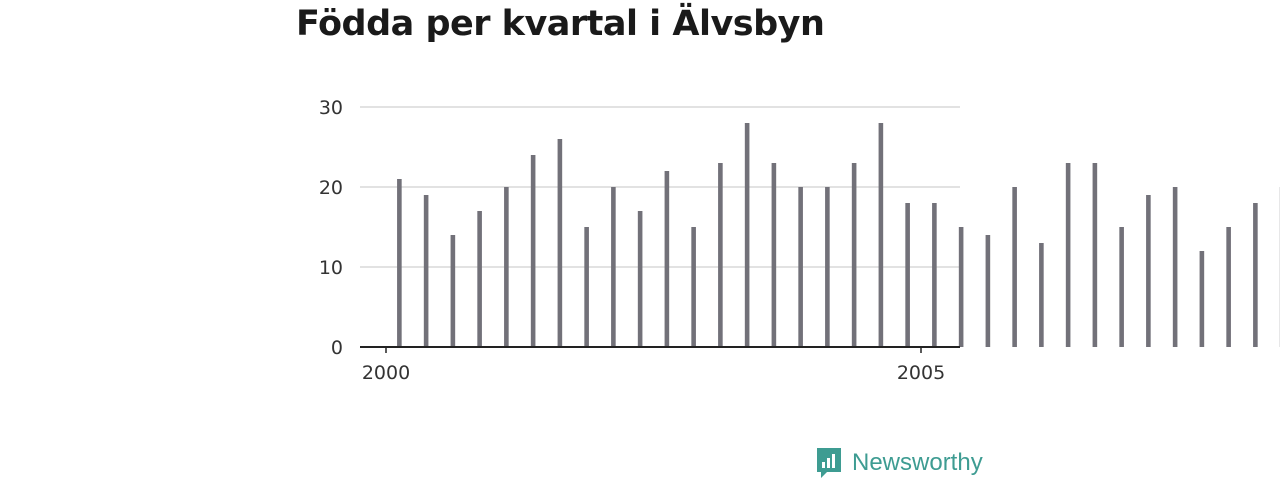 Image resolution: width=1280 pixels, height=480 pixels. What do you see at coordinates (660, 349) in the screenshot?
I see `x-axis` at bounding box center [660, 349].